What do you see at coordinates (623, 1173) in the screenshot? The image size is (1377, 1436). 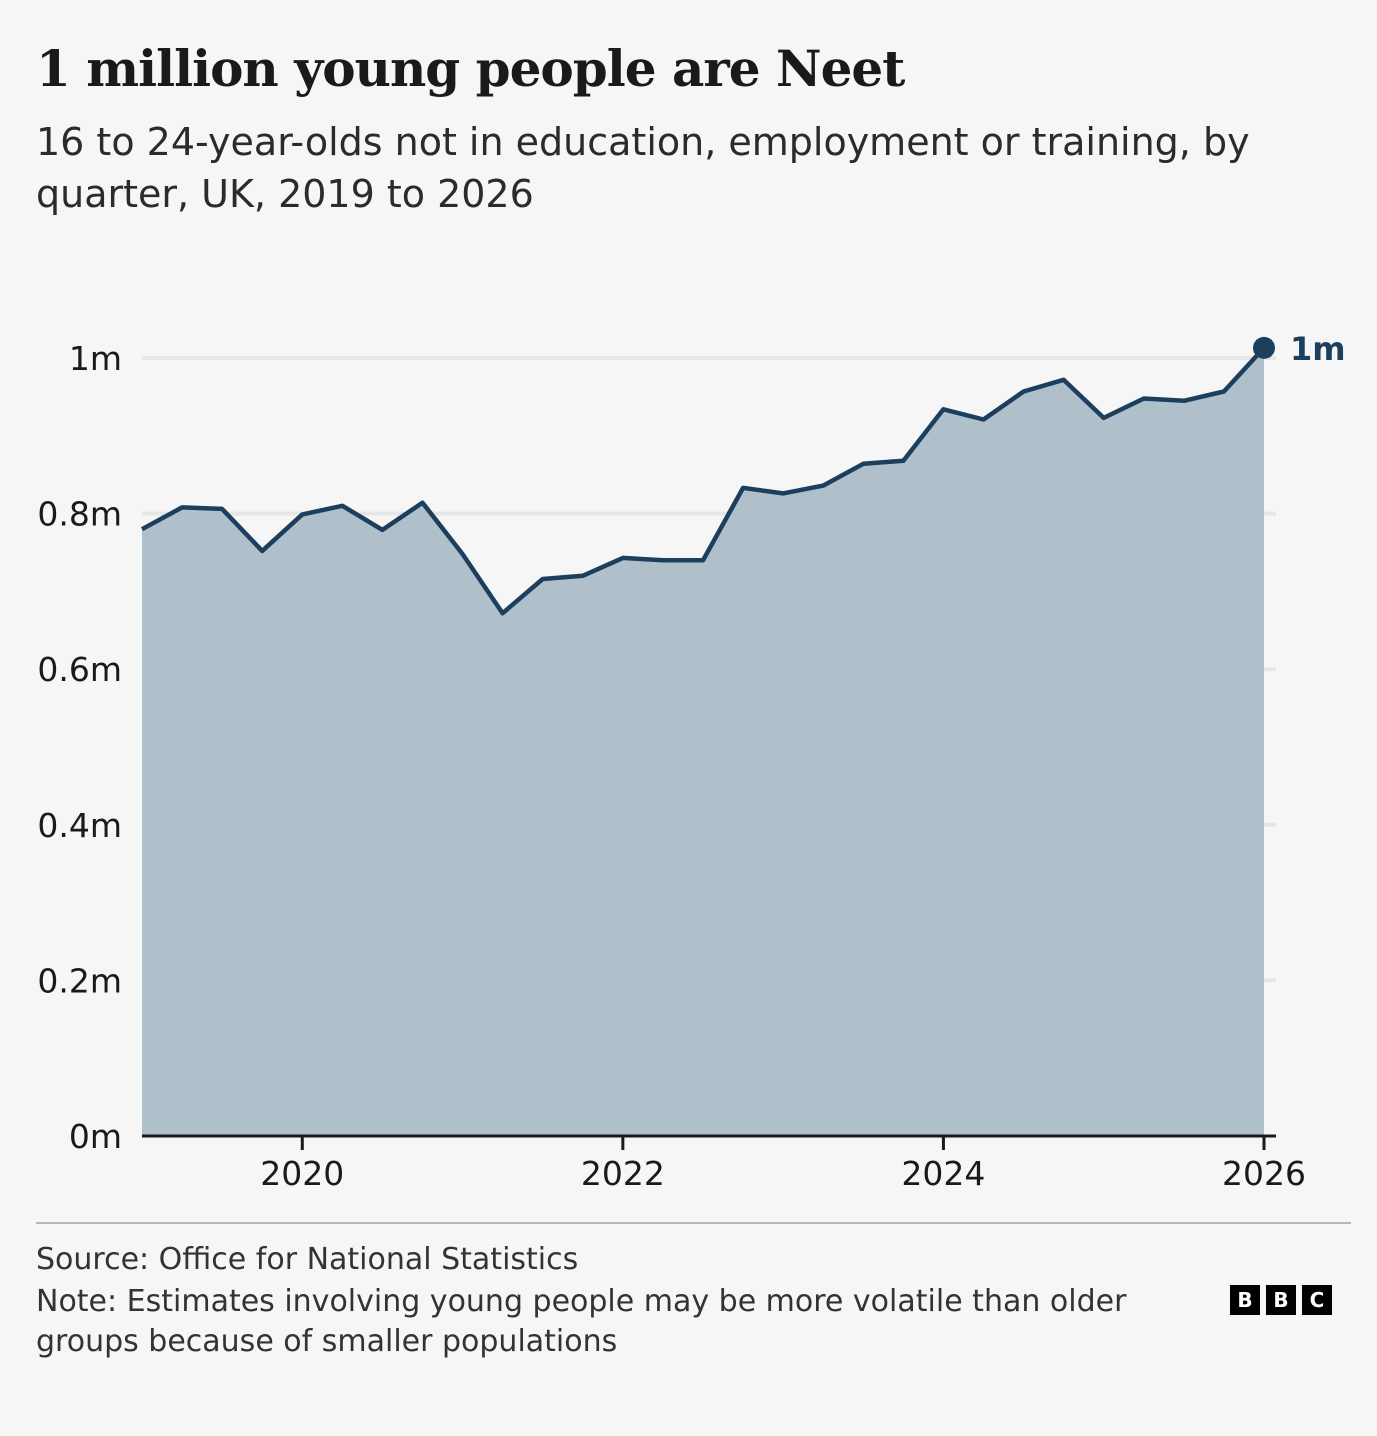 I see `x-tick-label: 2022` at bounding box center [623, 1173].